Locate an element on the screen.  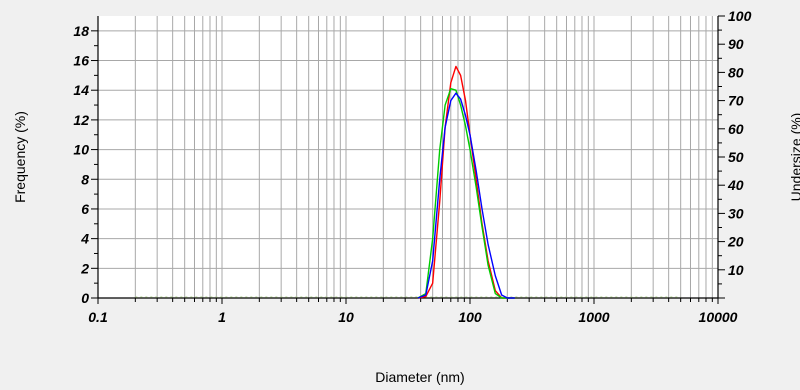
y2-tick-label: 30 is located at coordinates (736, 213).